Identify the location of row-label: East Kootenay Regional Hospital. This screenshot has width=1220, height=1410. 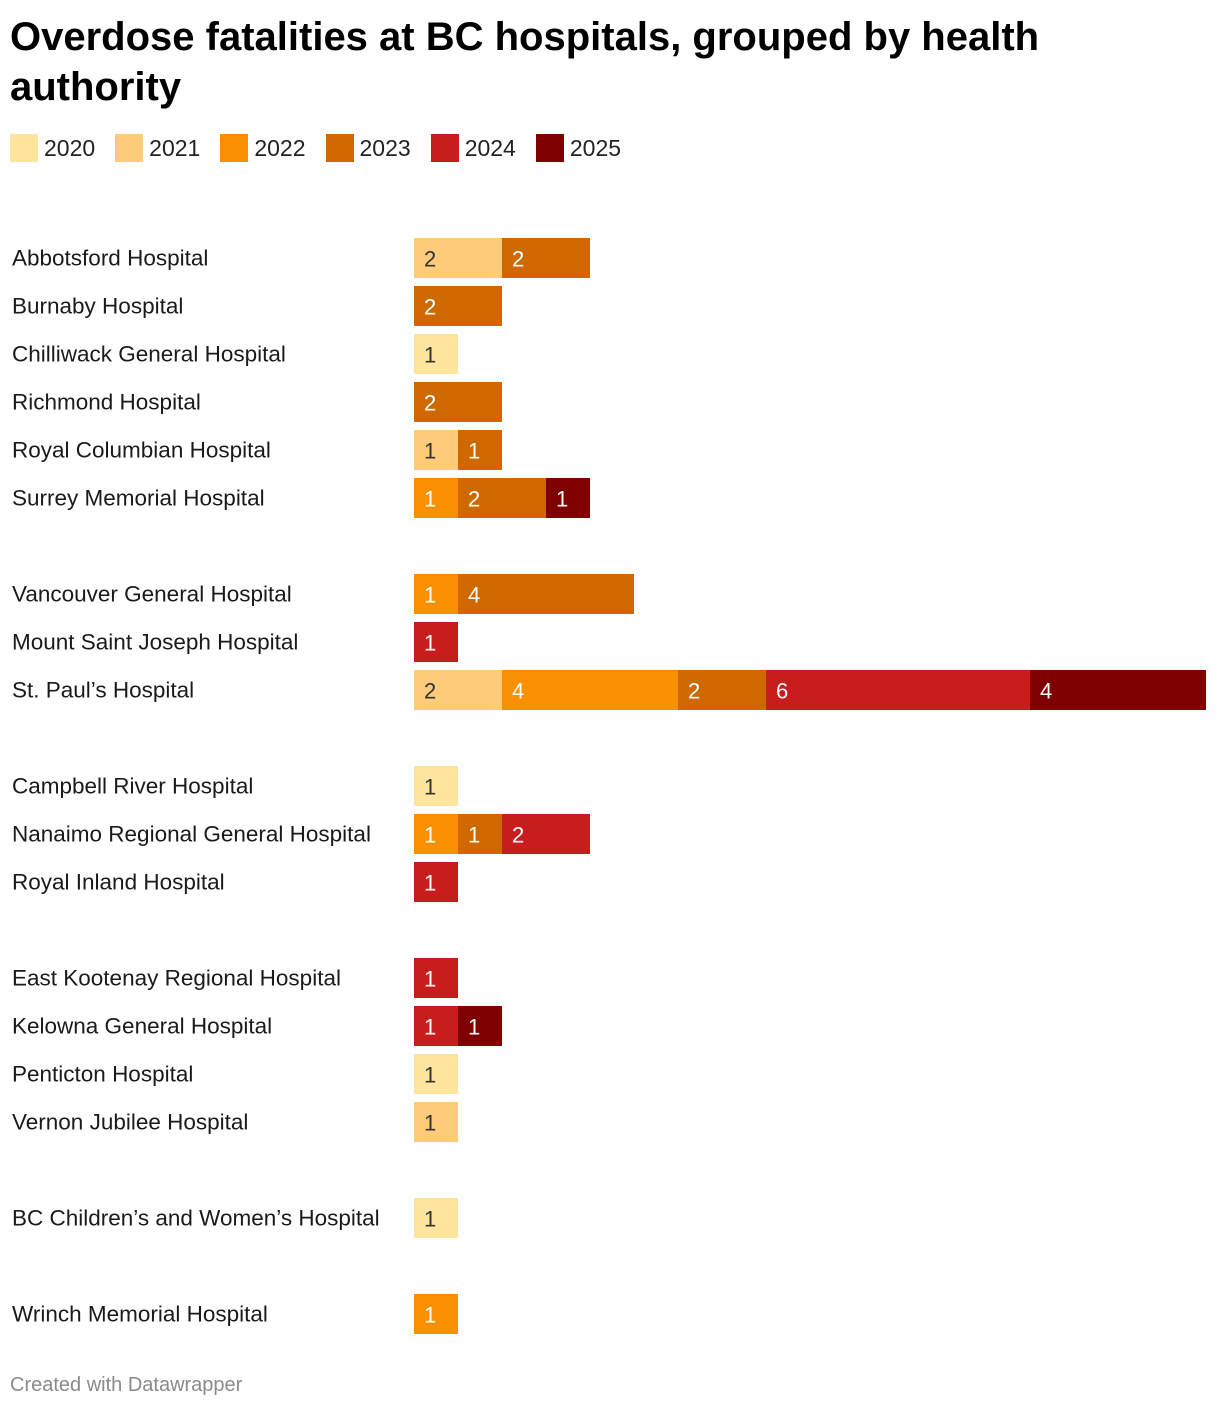
(176, 978).